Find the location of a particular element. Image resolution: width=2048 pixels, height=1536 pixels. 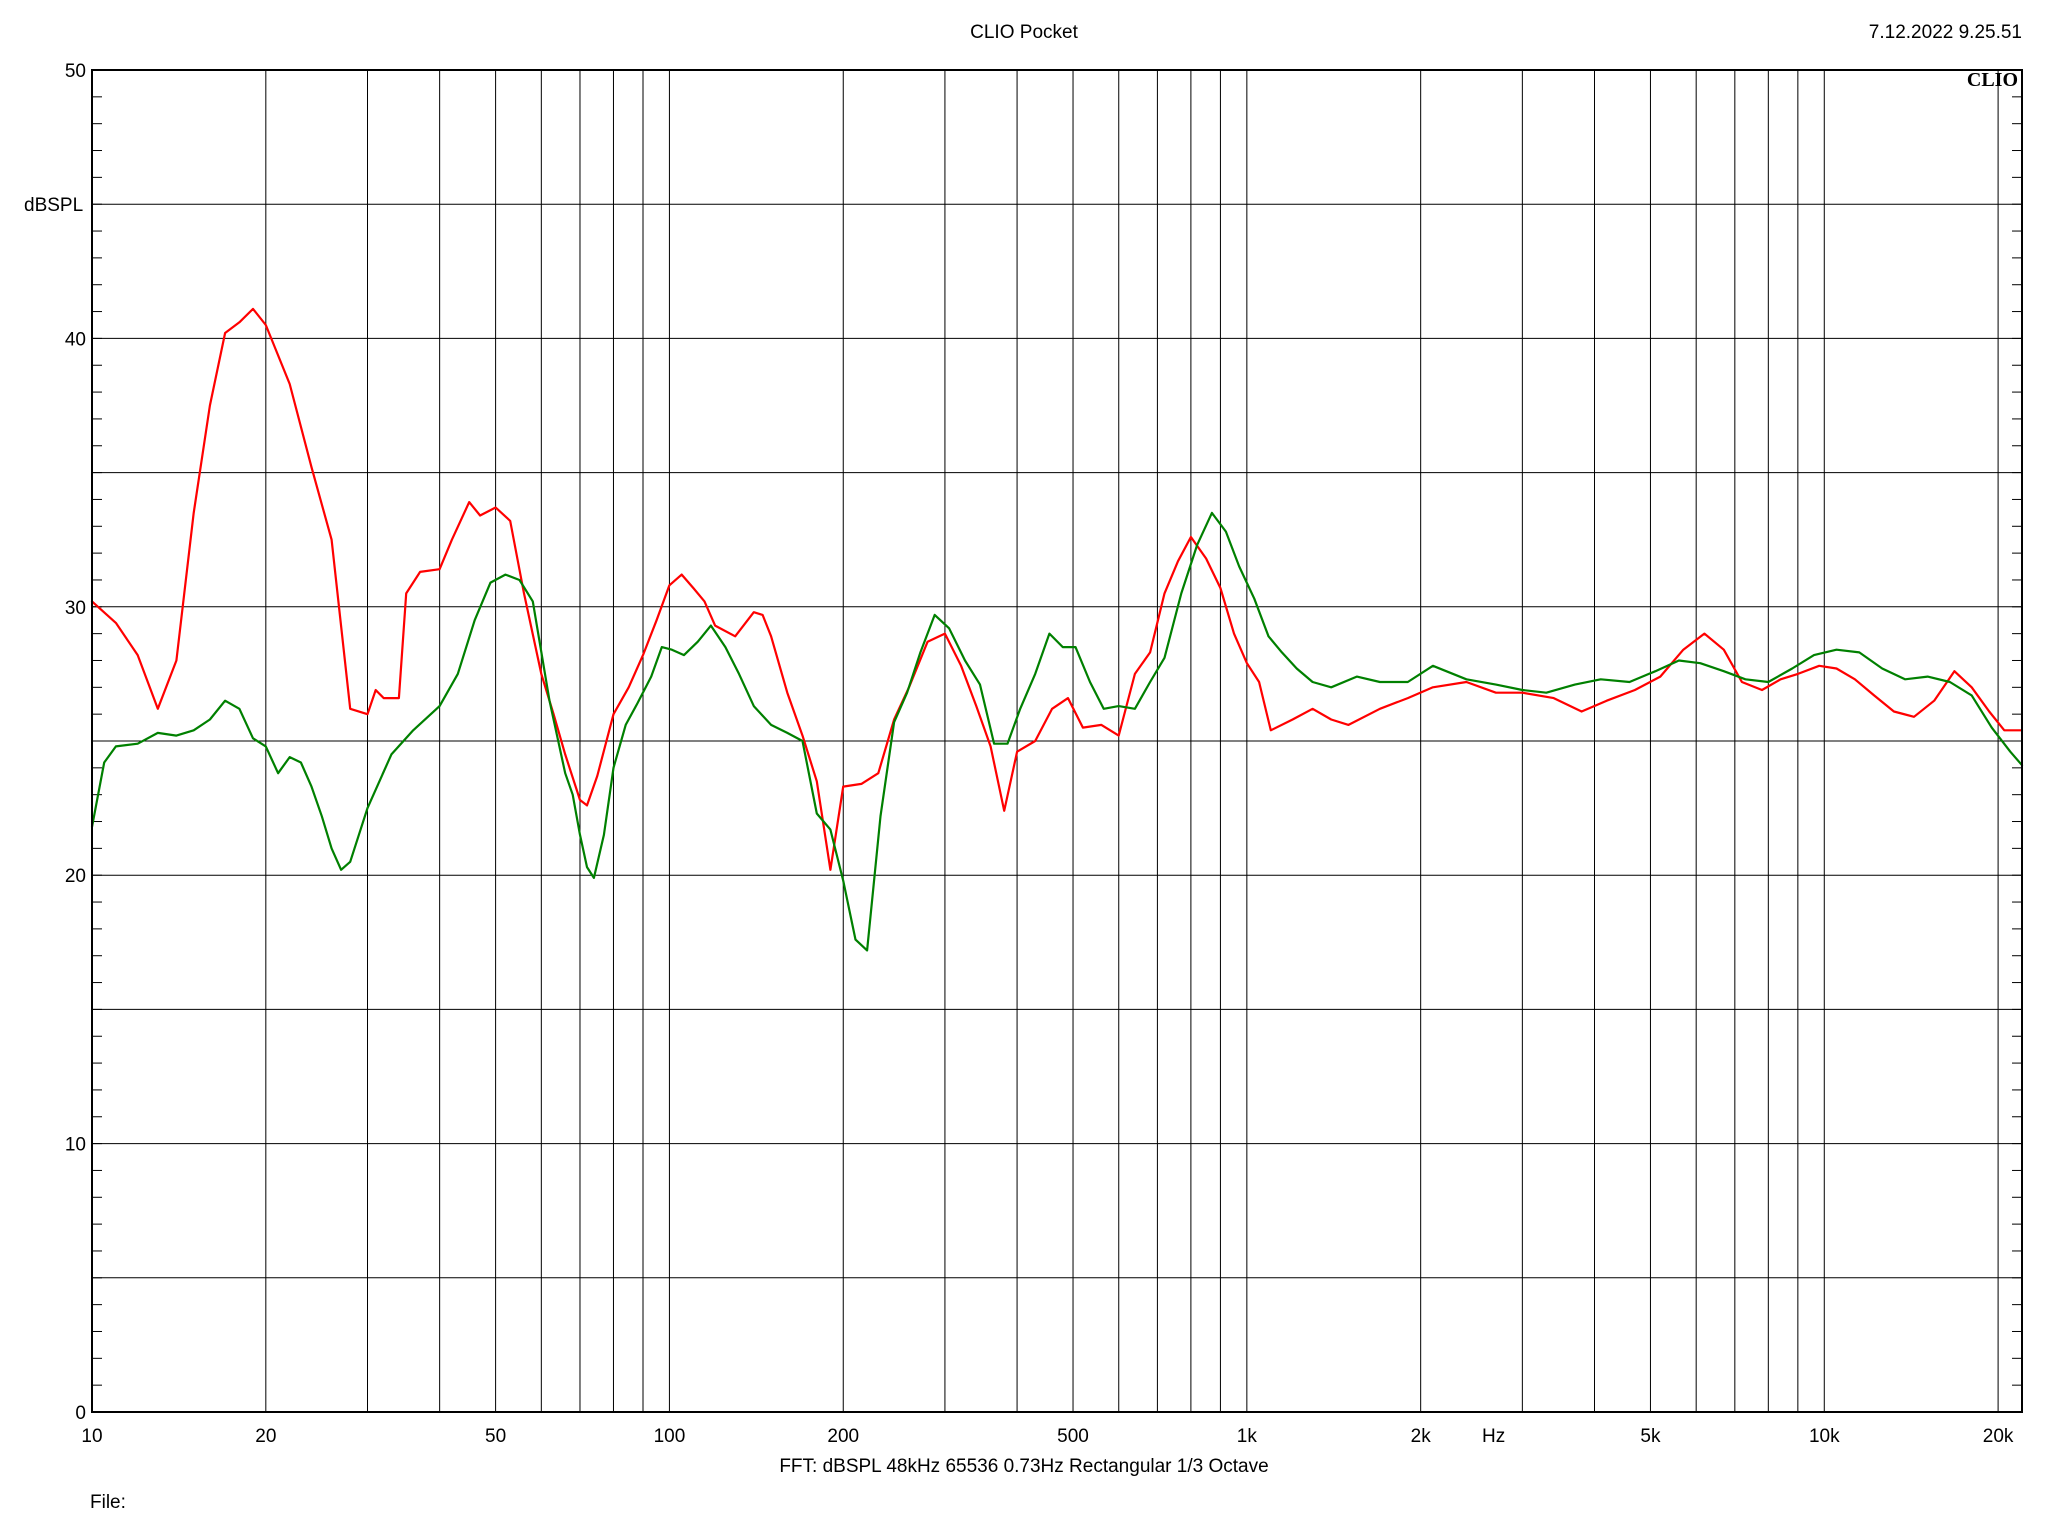

y-tick-labels: 0 10 20 30 40 50 is located at coordinates (75, 742).